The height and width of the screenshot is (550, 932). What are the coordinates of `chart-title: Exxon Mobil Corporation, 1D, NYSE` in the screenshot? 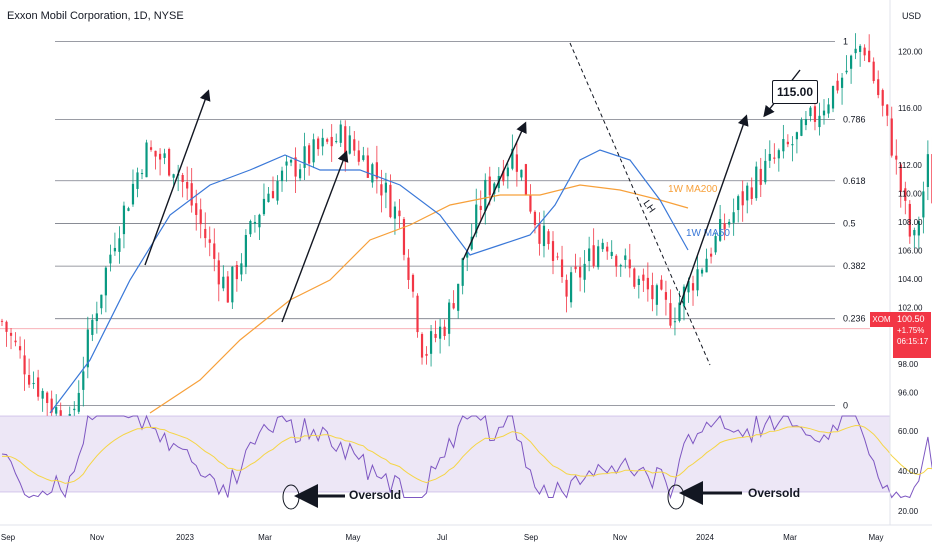 It's located at (95, 16).